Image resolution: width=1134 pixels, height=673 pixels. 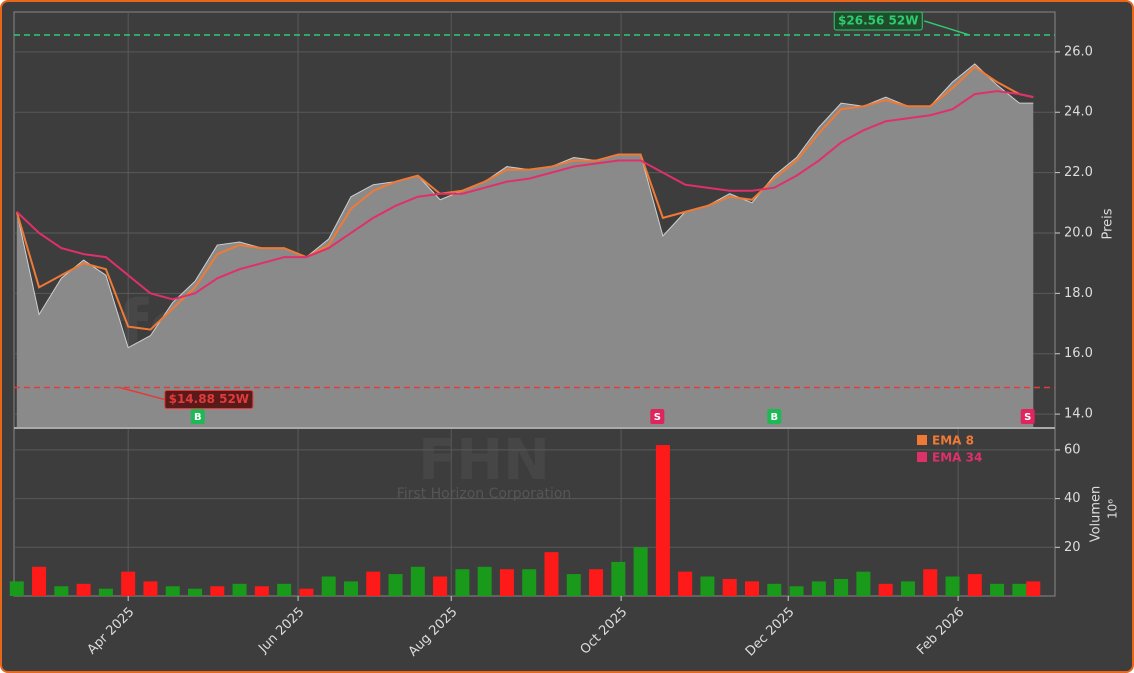 I want to click on y-tick-label: 20.0, so click(x=1078, y=232).